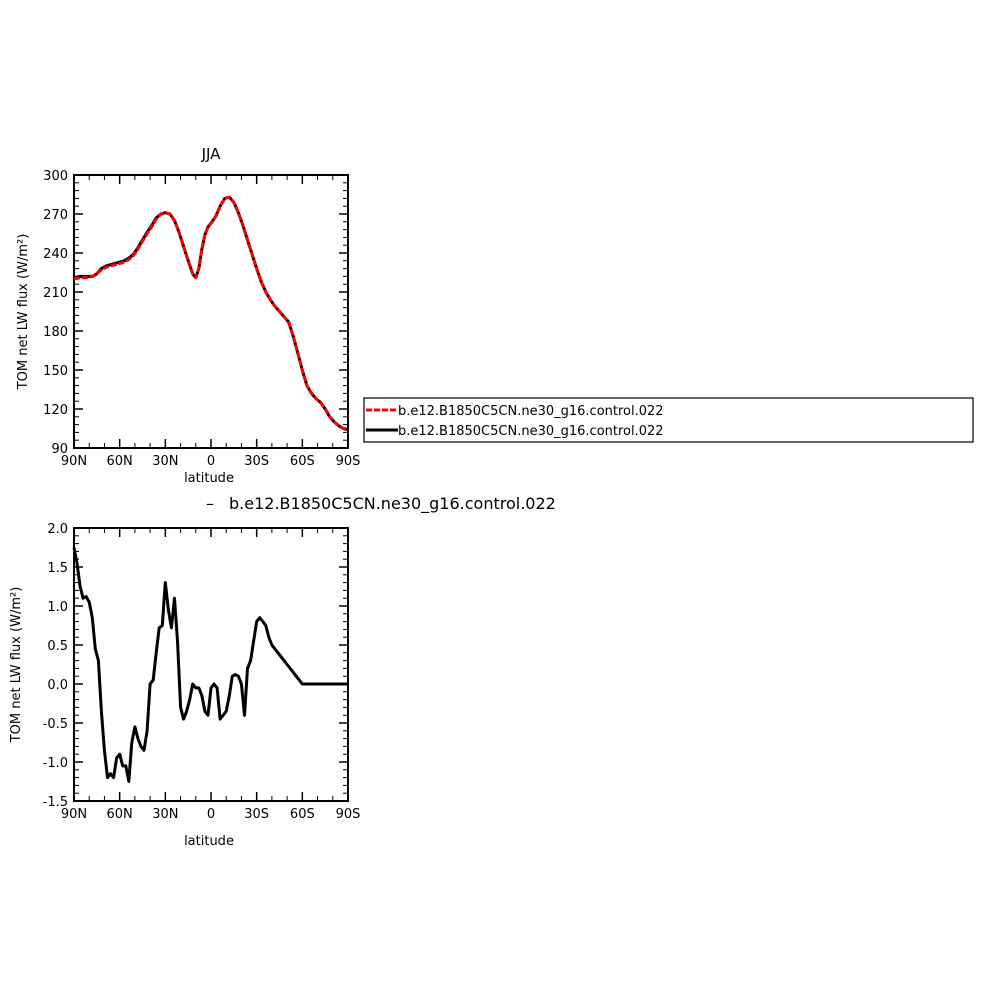  What do you see at coordinates (531, 411) in the screenshot?
I see `legend-entry-red: b.e12.B1850C5CN.ne30_g16.control.022` at bounding box center [531, 411].